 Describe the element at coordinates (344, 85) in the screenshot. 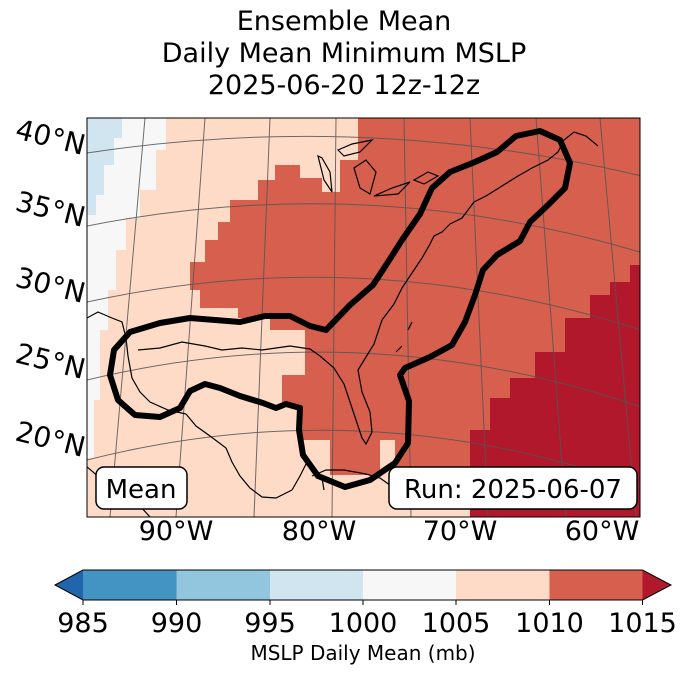

I see `title-line-3: 2025-06-20 12z-12z` at that location.